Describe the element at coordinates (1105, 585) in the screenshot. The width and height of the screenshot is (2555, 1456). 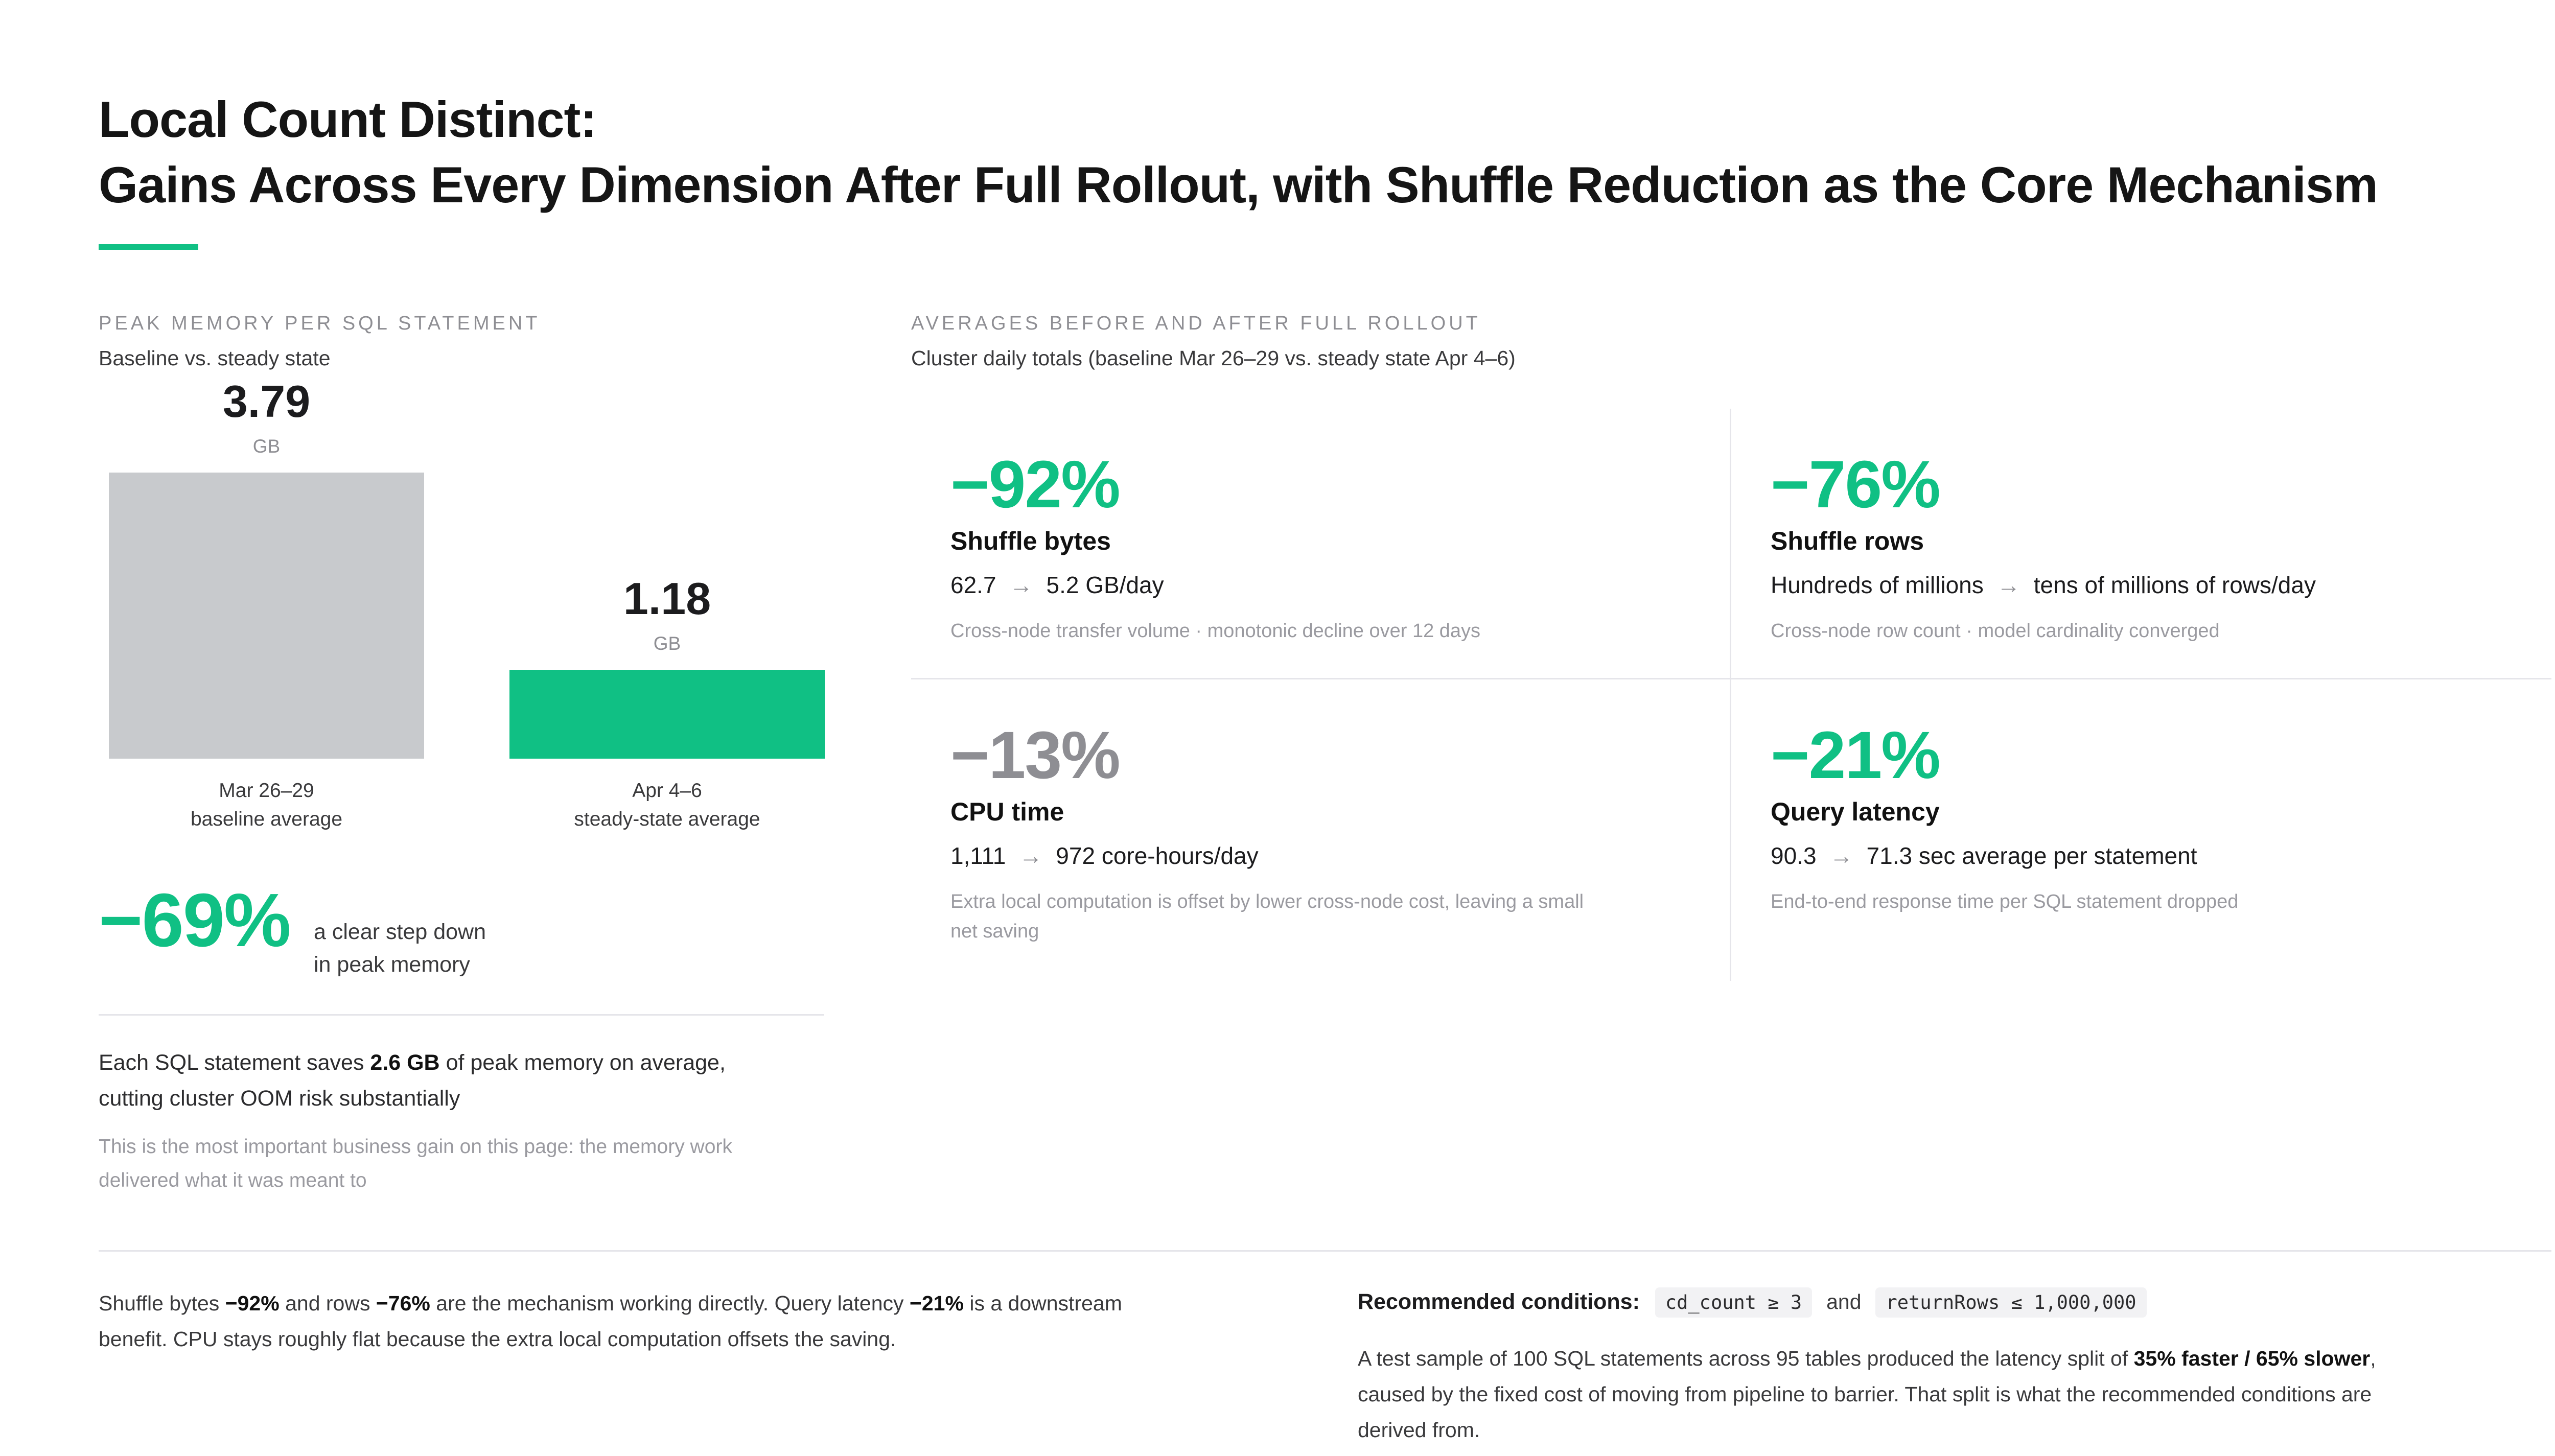
I see `metric-to: 5.2 GB/day` at that location.